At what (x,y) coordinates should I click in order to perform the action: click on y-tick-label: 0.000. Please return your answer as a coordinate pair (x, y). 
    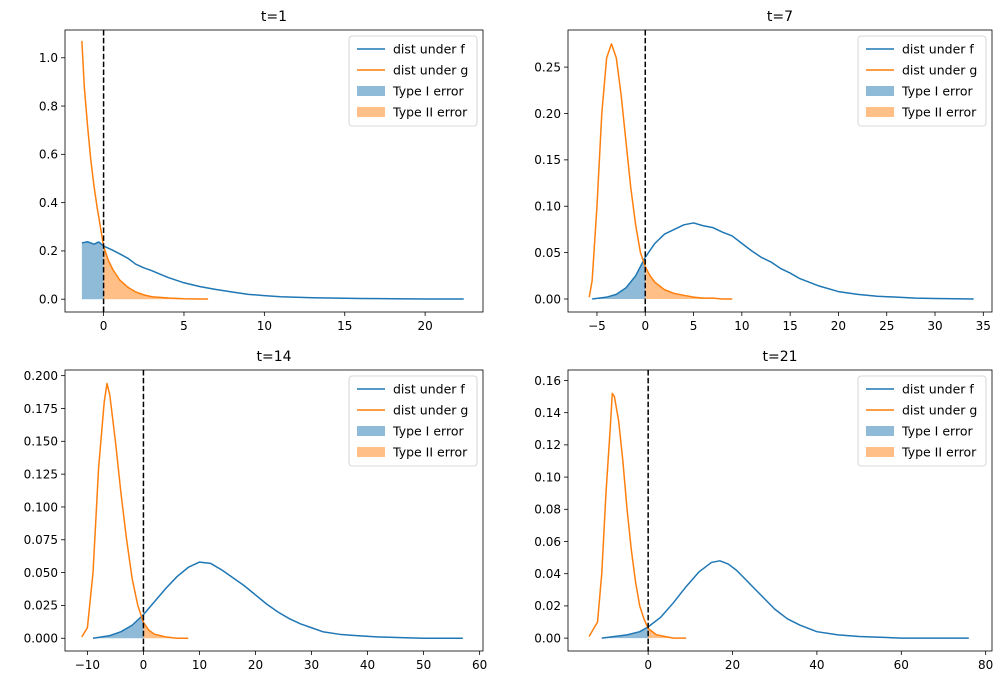
    Looking at the image, I should click on (41, 639).